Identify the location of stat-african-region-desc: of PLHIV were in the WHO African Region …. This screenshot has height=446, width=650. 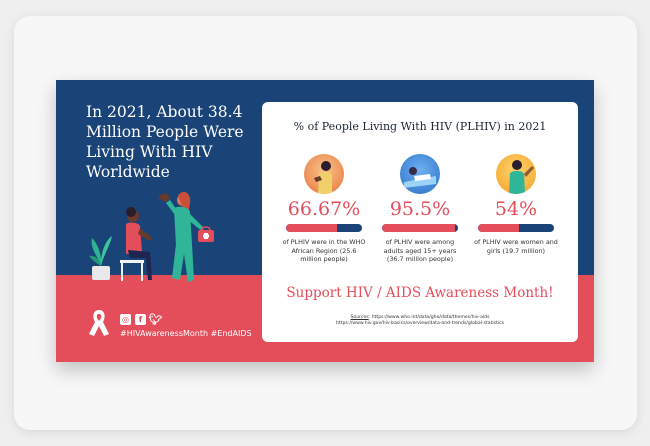
(324, 250).